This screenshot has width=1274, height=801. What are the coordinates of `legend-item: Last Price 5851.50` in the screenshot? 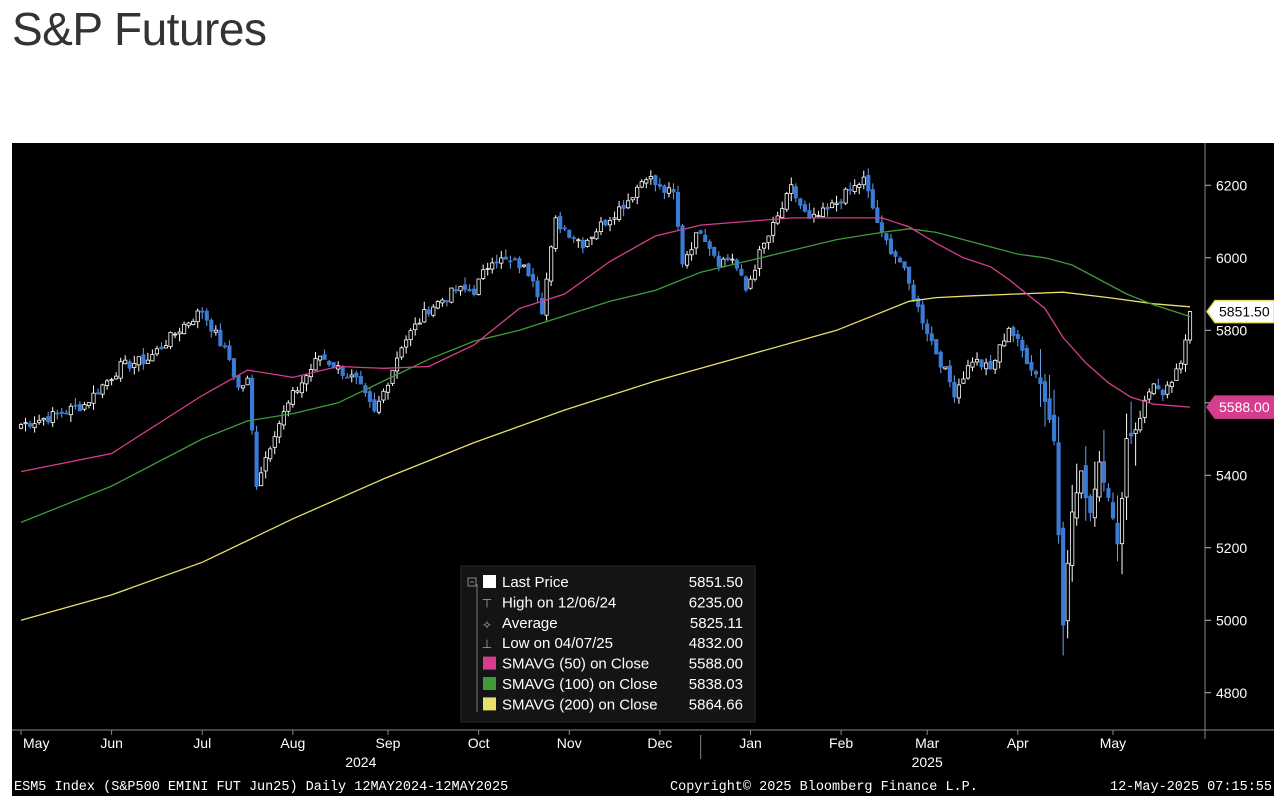 It's located at (613, 582).